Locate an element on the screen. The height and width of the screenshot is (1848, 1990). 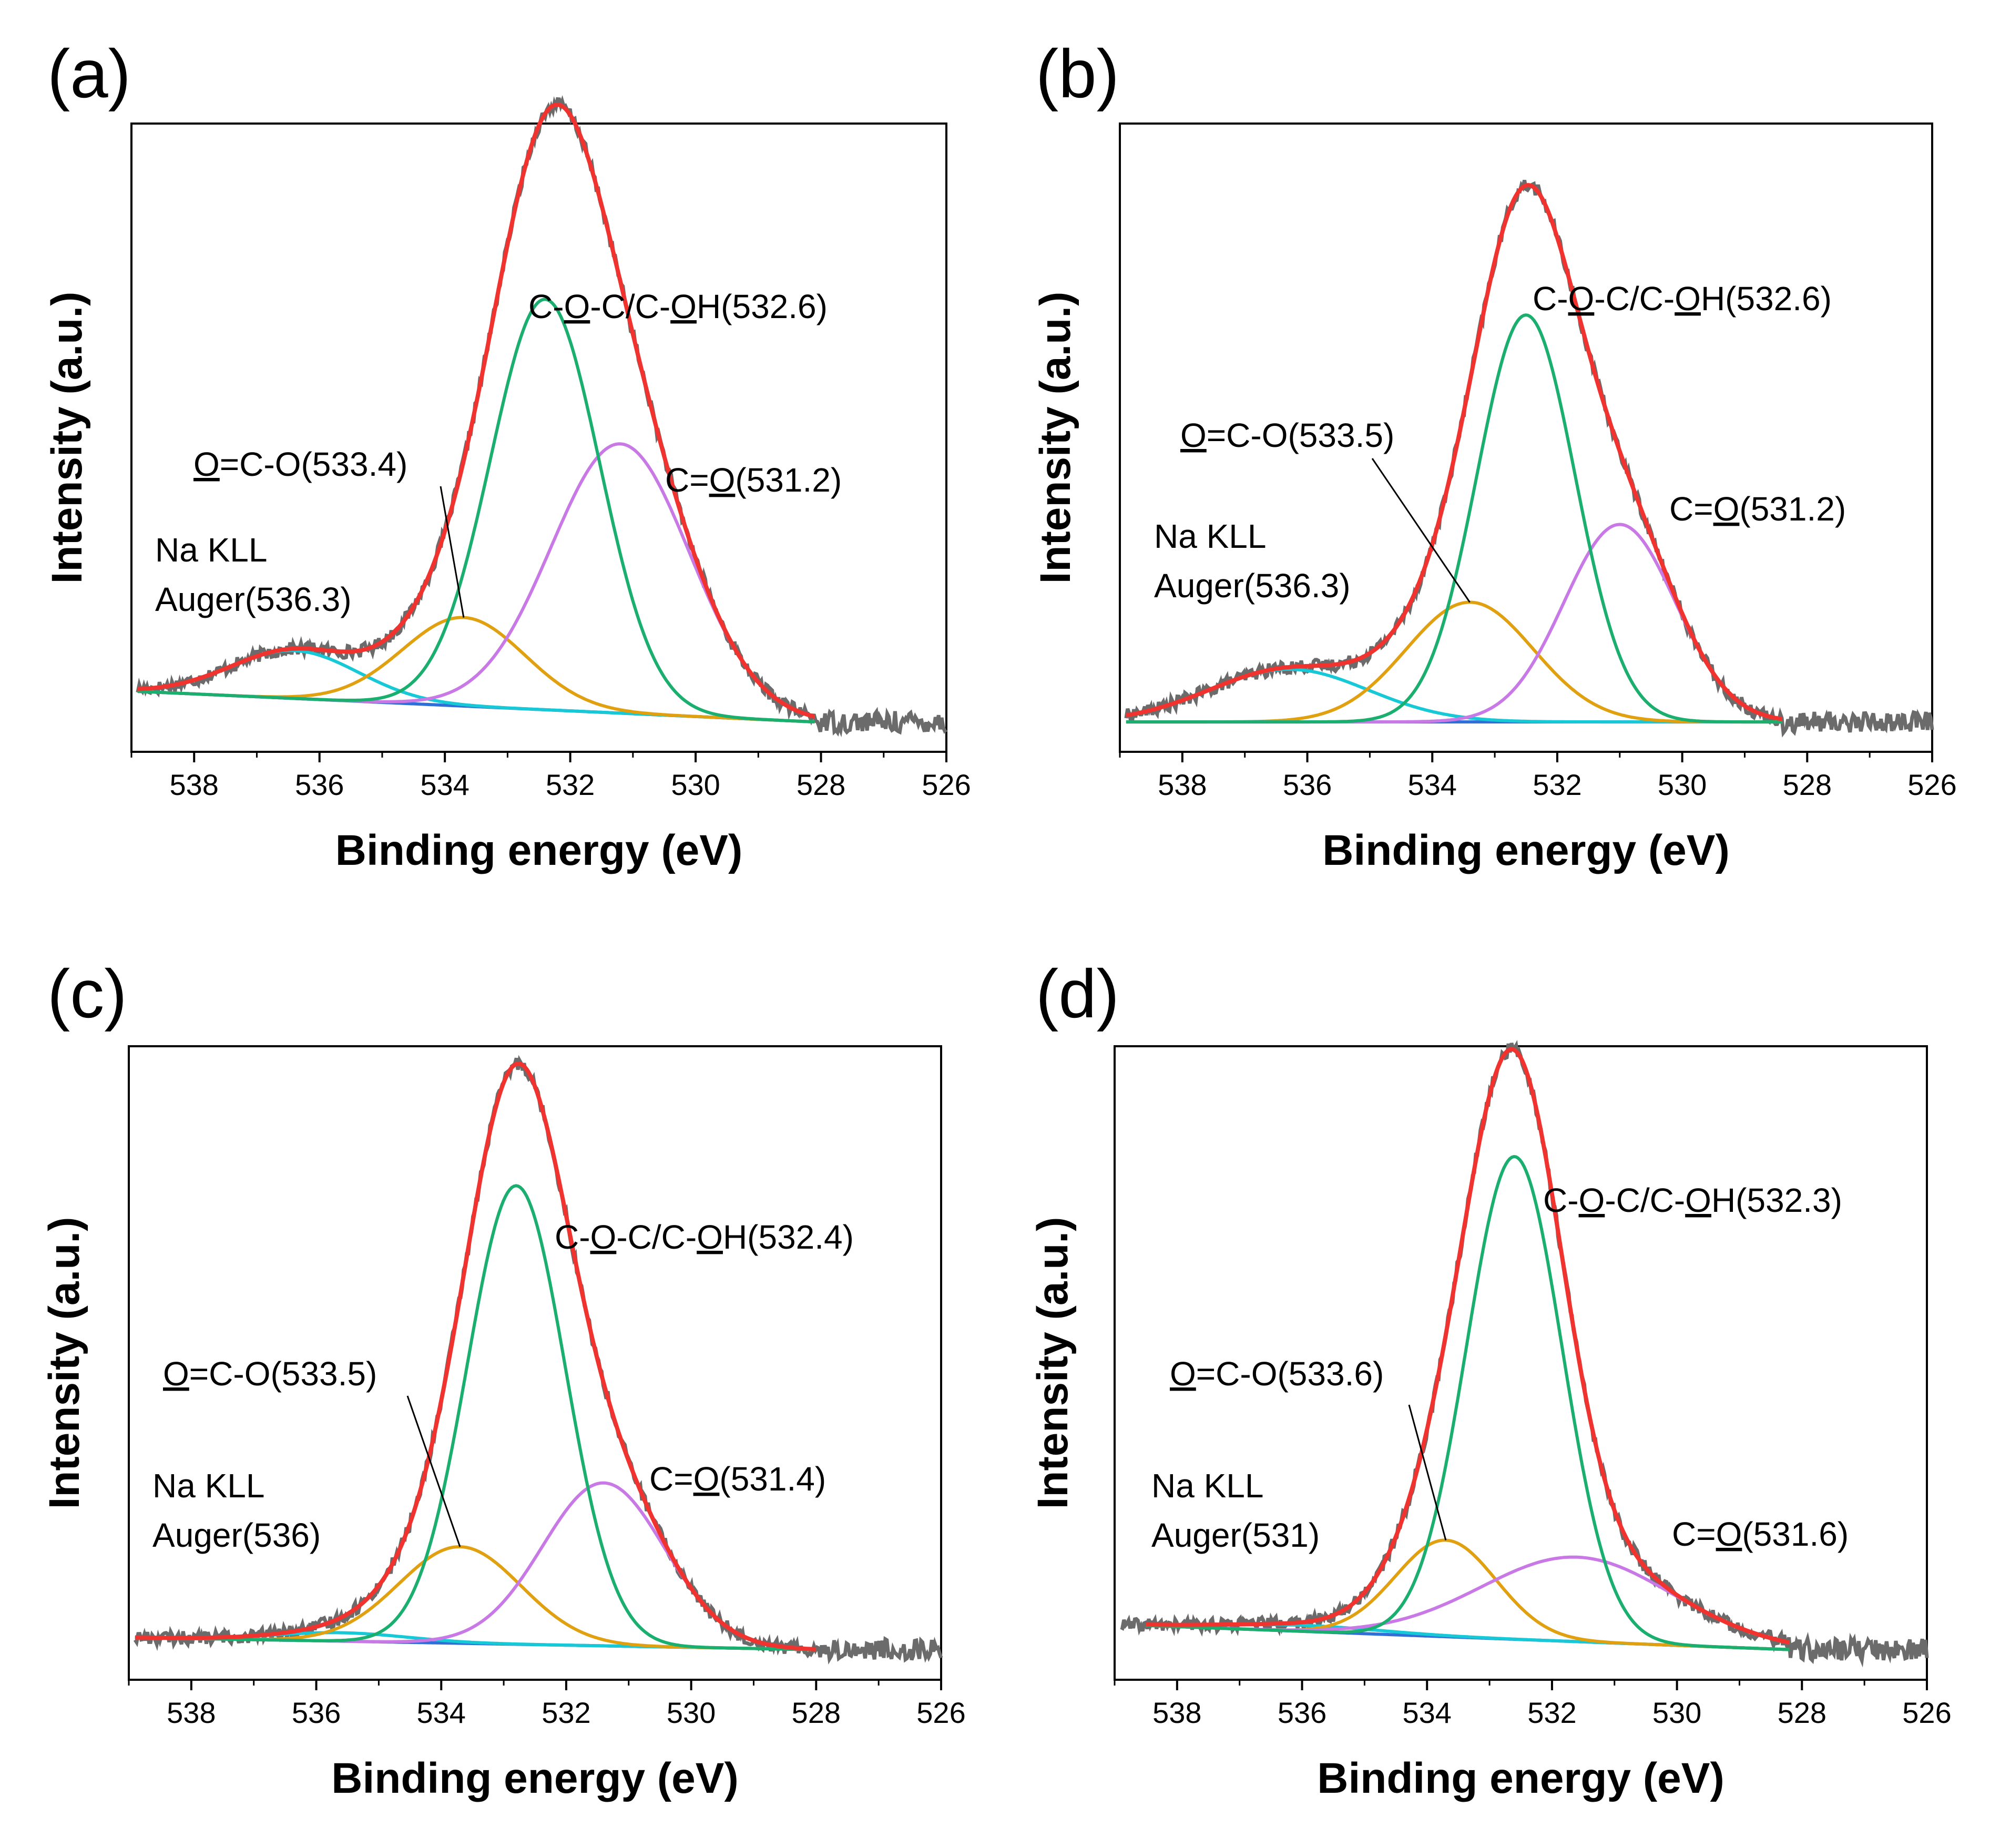
panel-label: (d) is located at coordinates (1077, 993).